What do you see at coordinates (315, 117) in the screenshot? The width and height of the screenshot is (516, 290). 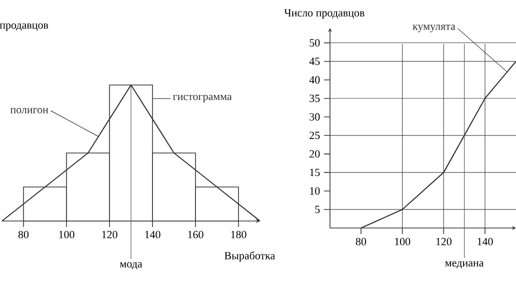 I see `y-tick-label: 30` at bounding box center [315, 117].